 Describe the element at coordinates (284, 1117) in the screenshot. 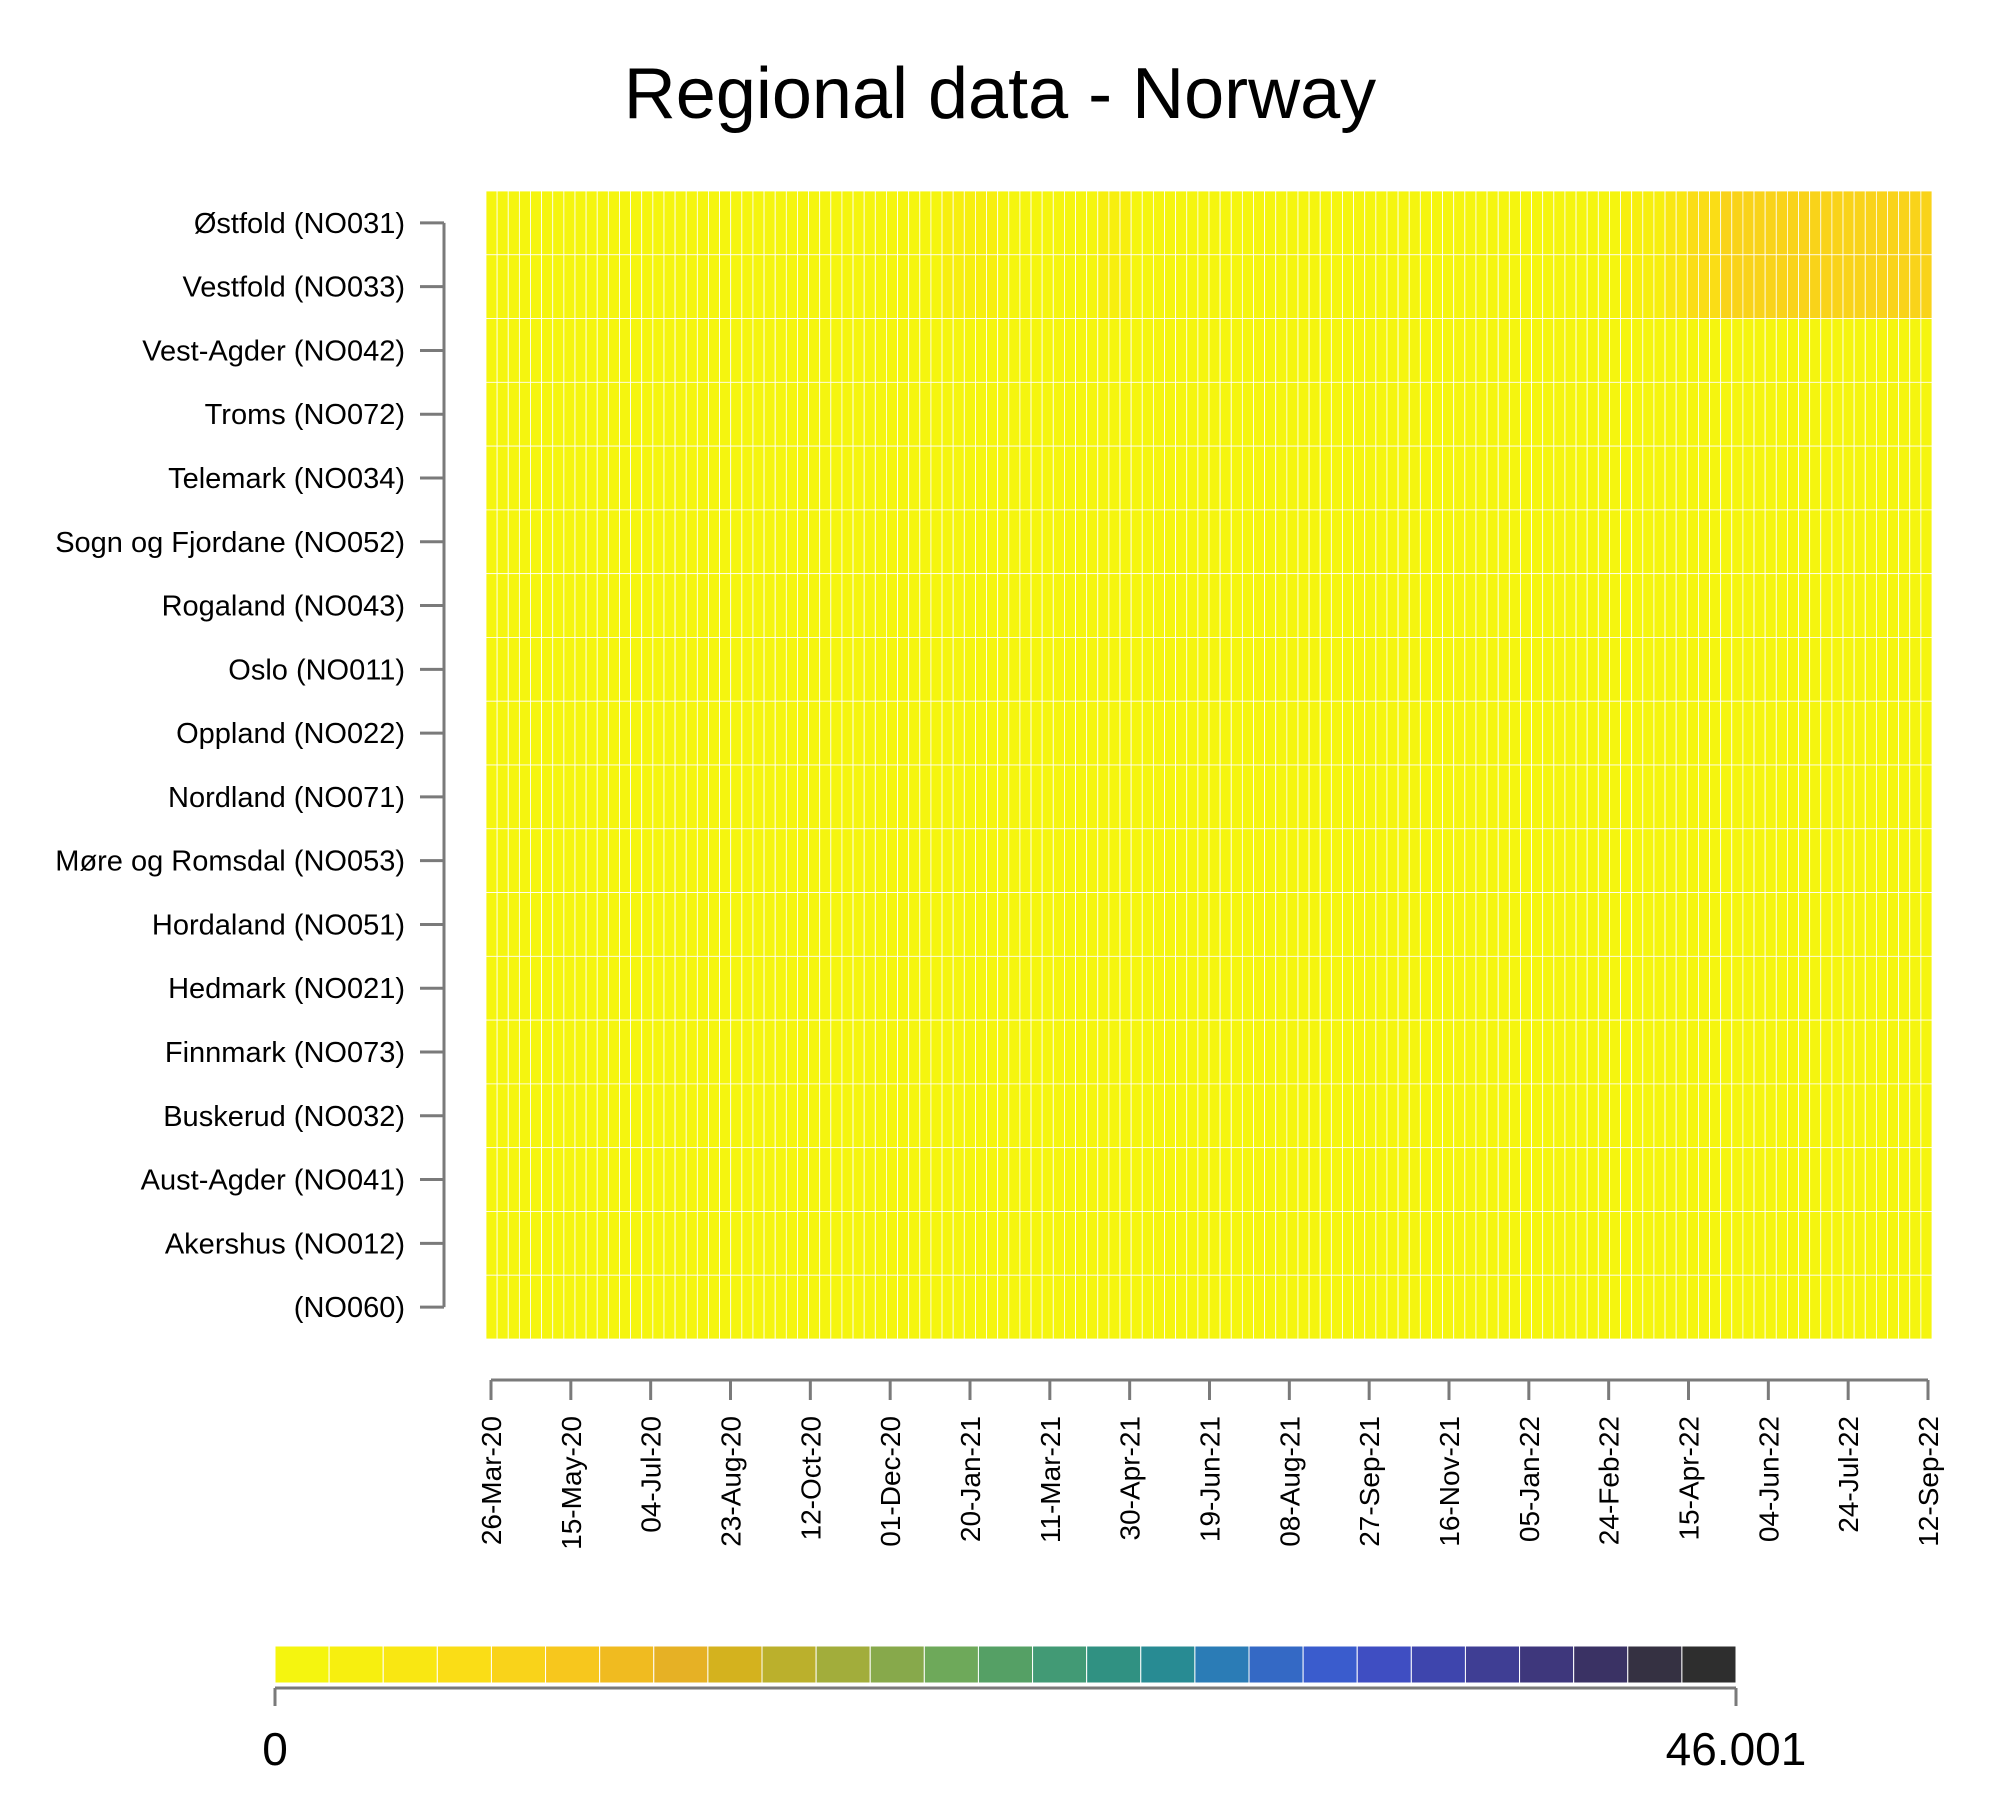

I see `row-label: Buskerud (NO032)` at that location.